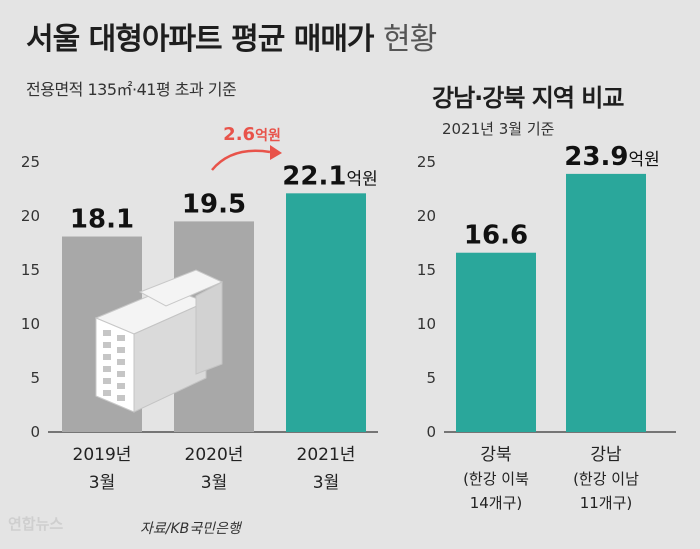  Describe the element at coordinates (36, 524) in the screenshot. I see `yonhap-logo: 연합뉴스` at that location.